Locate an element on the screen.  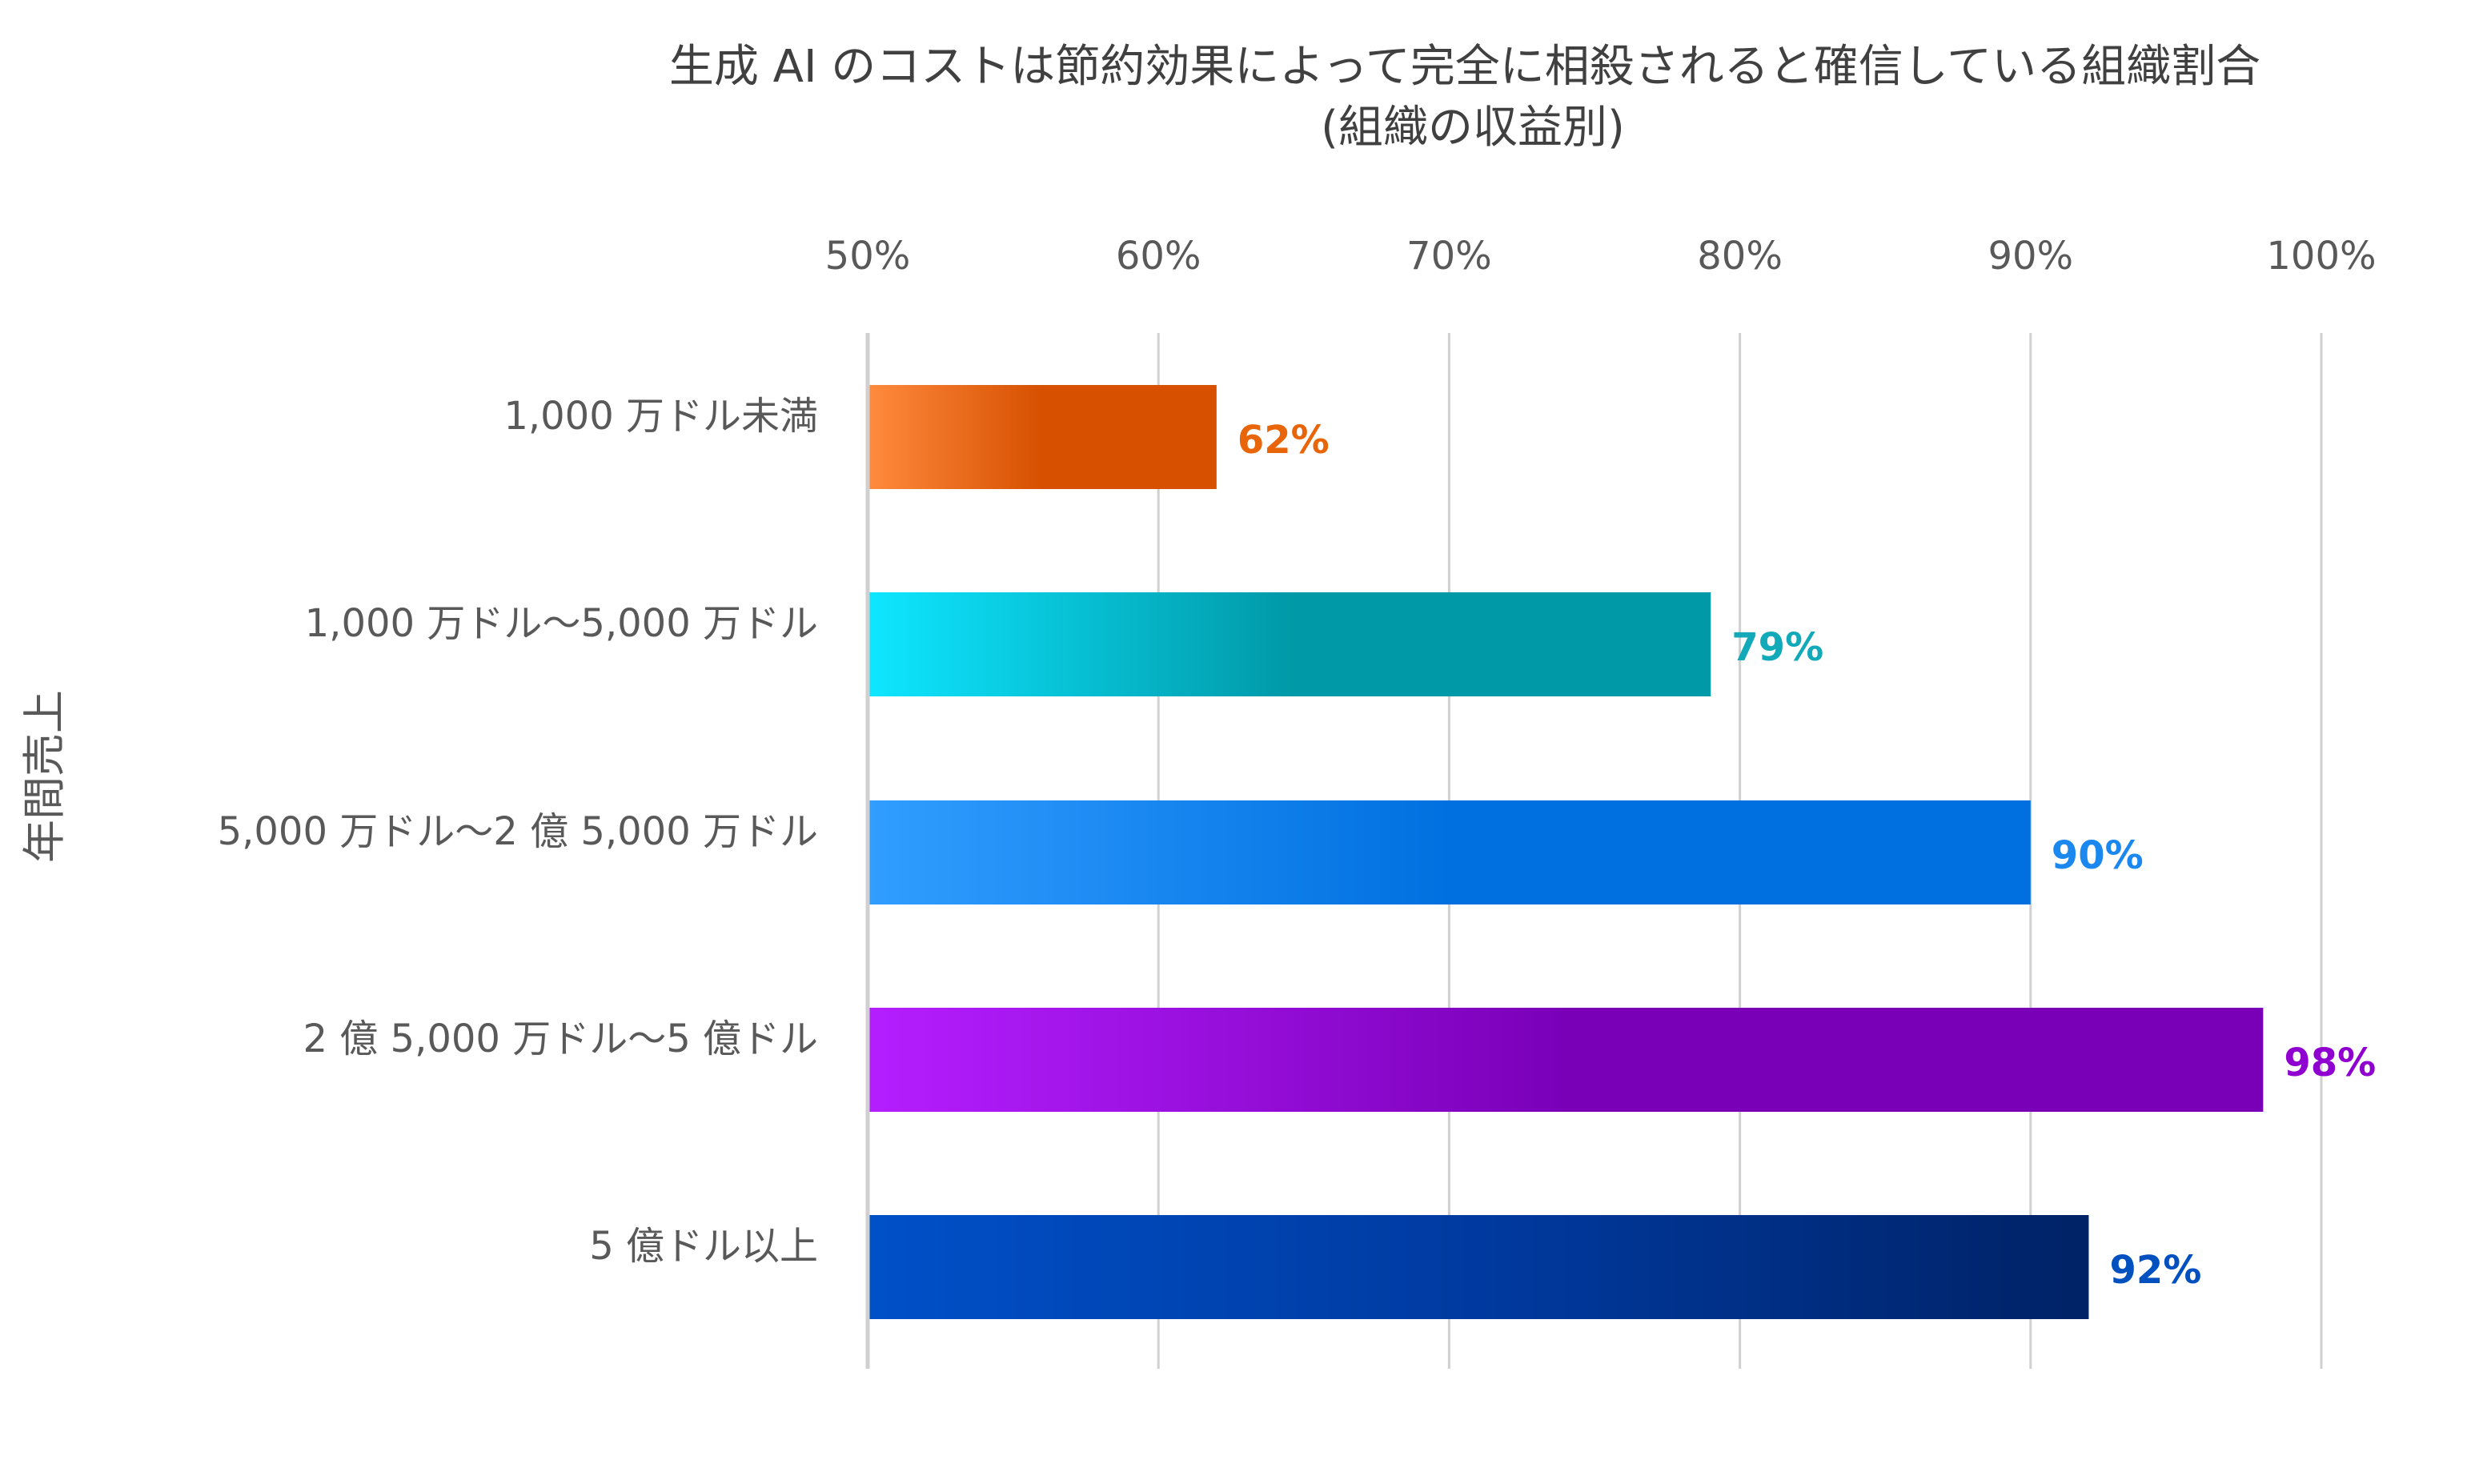
category-label: 5 億ドル以上 is located at coordinates (703, 1246).